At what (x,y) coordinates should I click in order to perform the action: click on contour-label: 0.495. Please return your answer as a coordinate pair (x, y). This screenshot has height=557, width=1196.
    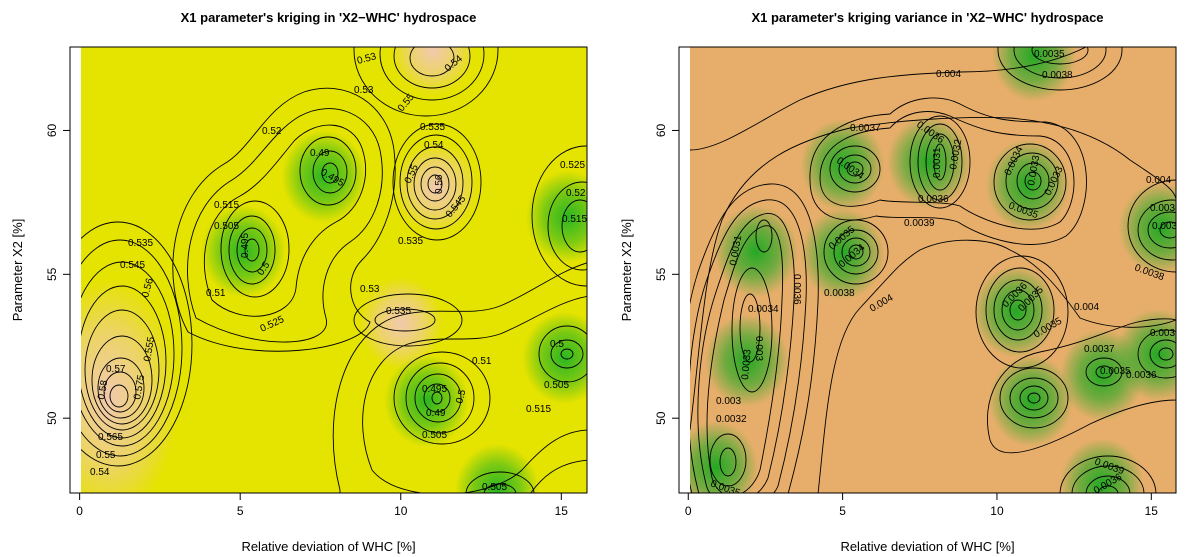
    Looking at the image, I should click on (245, 245).